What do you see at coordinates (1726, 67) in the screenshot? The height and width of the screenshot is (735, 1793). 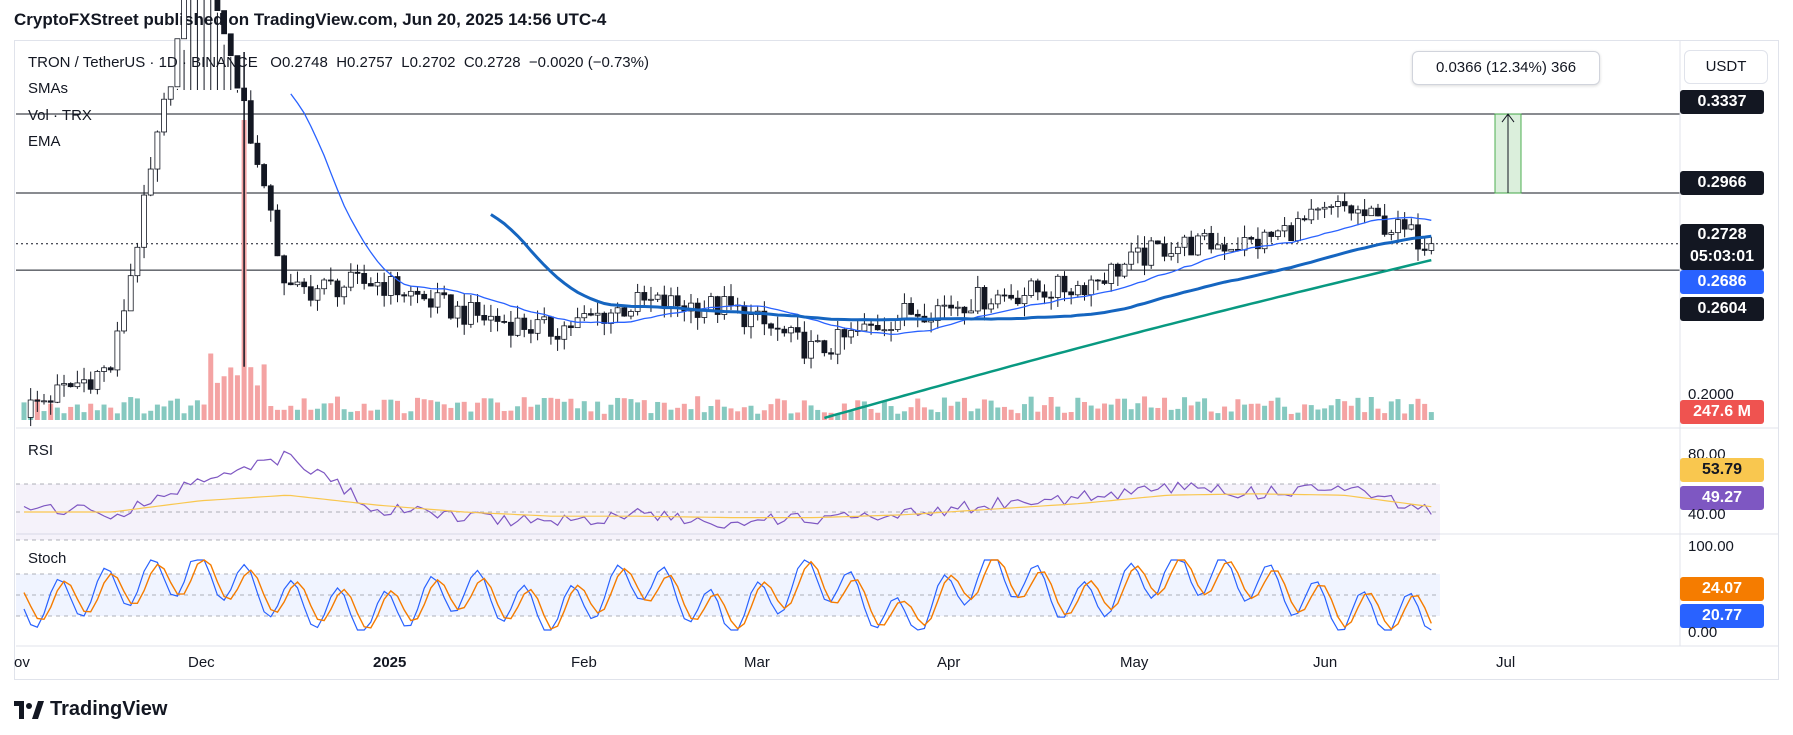 I see `currency-button: USDT` at bounding box center [1726, 67].